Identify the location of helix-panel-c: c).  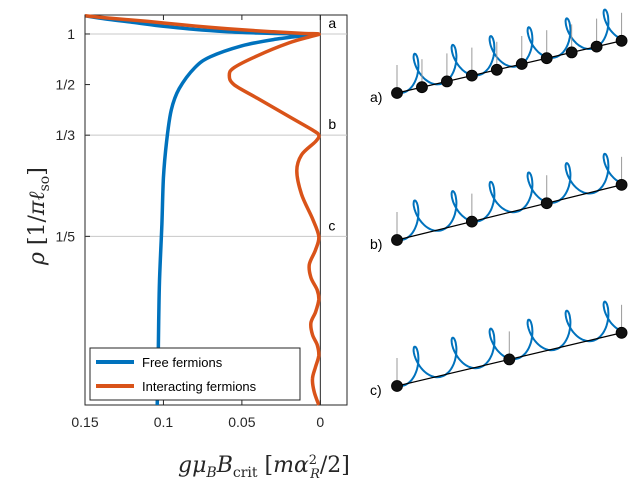
(499, 349).